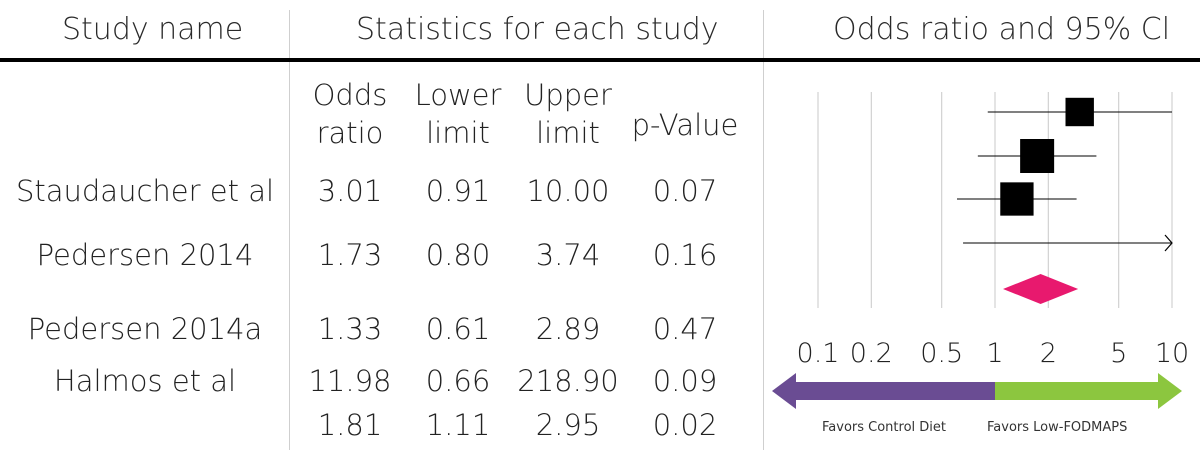 This screenshot has width=1200, height=451. I want to click on lower-limit-value: 0.61, so click(458, 329).